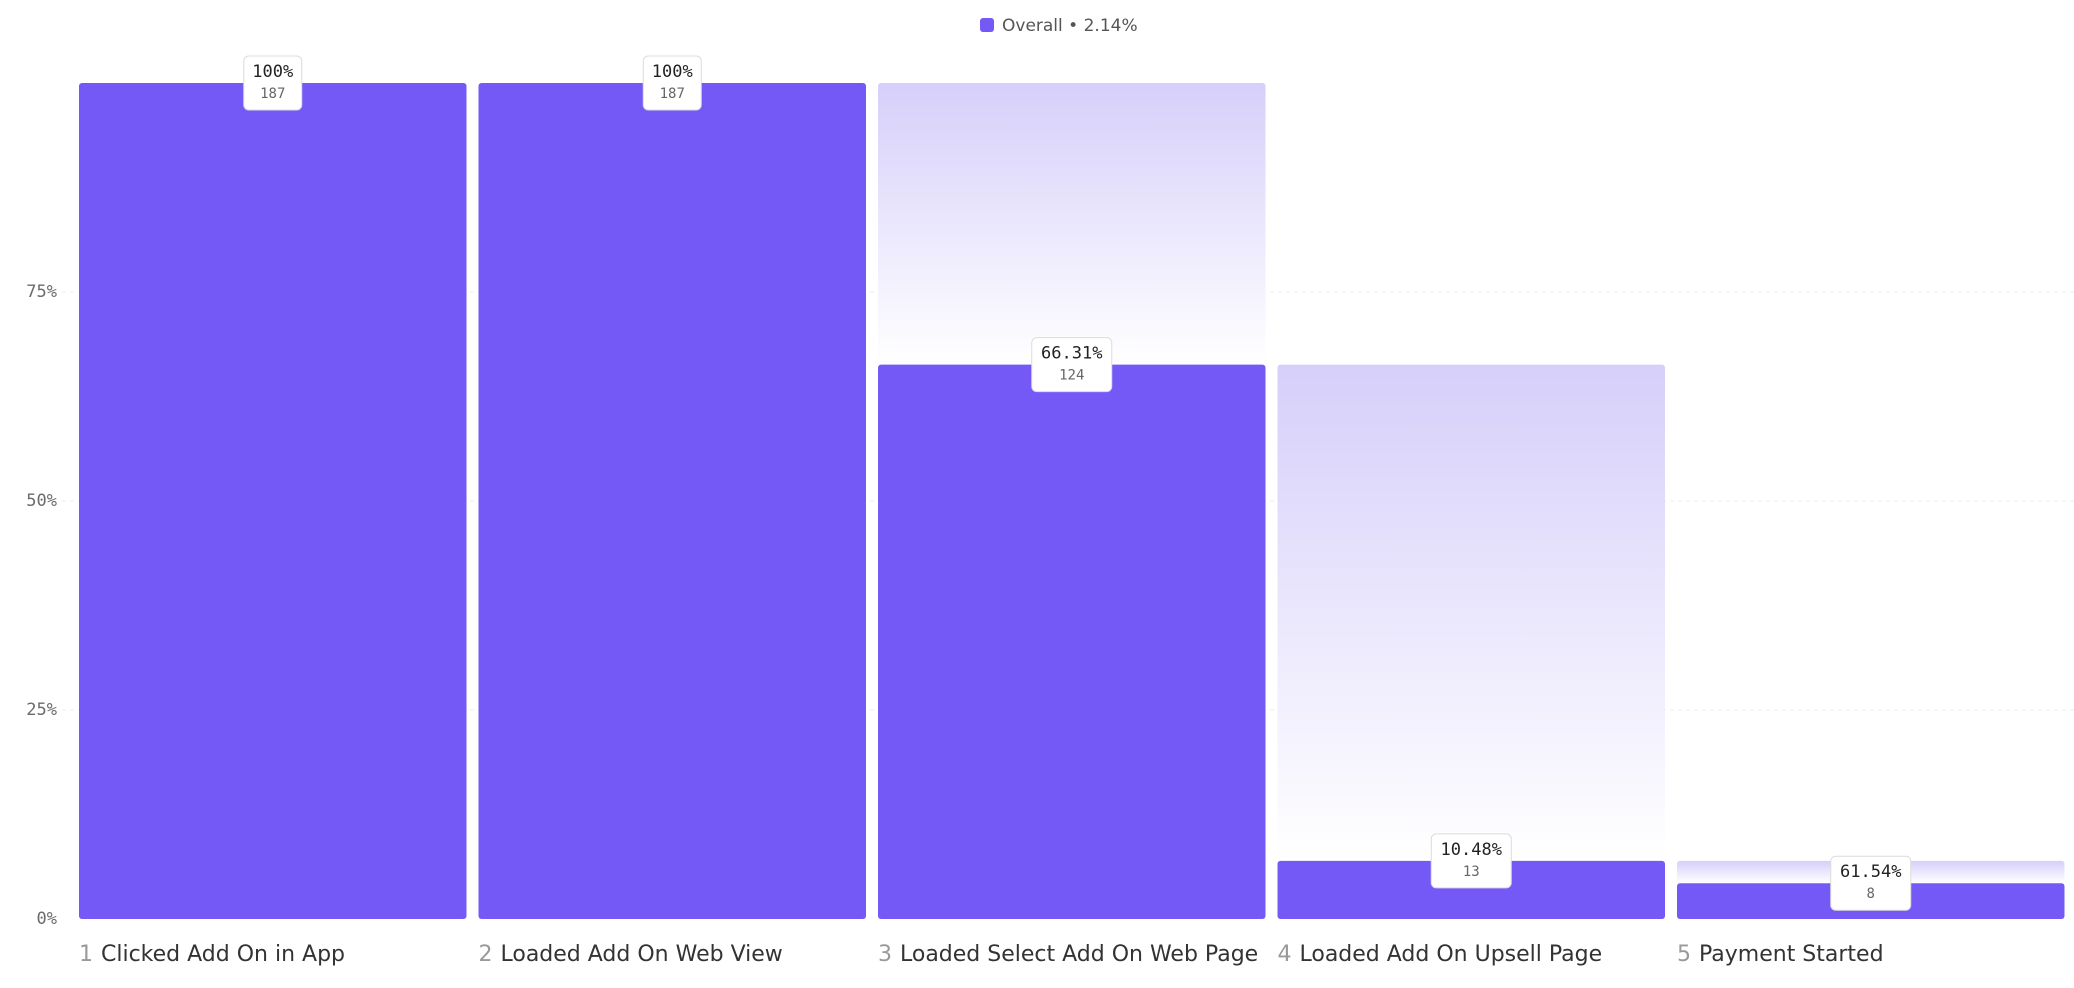  I want to click on step-name: Loaded Select Add On Web Page, so click(1079, 954).